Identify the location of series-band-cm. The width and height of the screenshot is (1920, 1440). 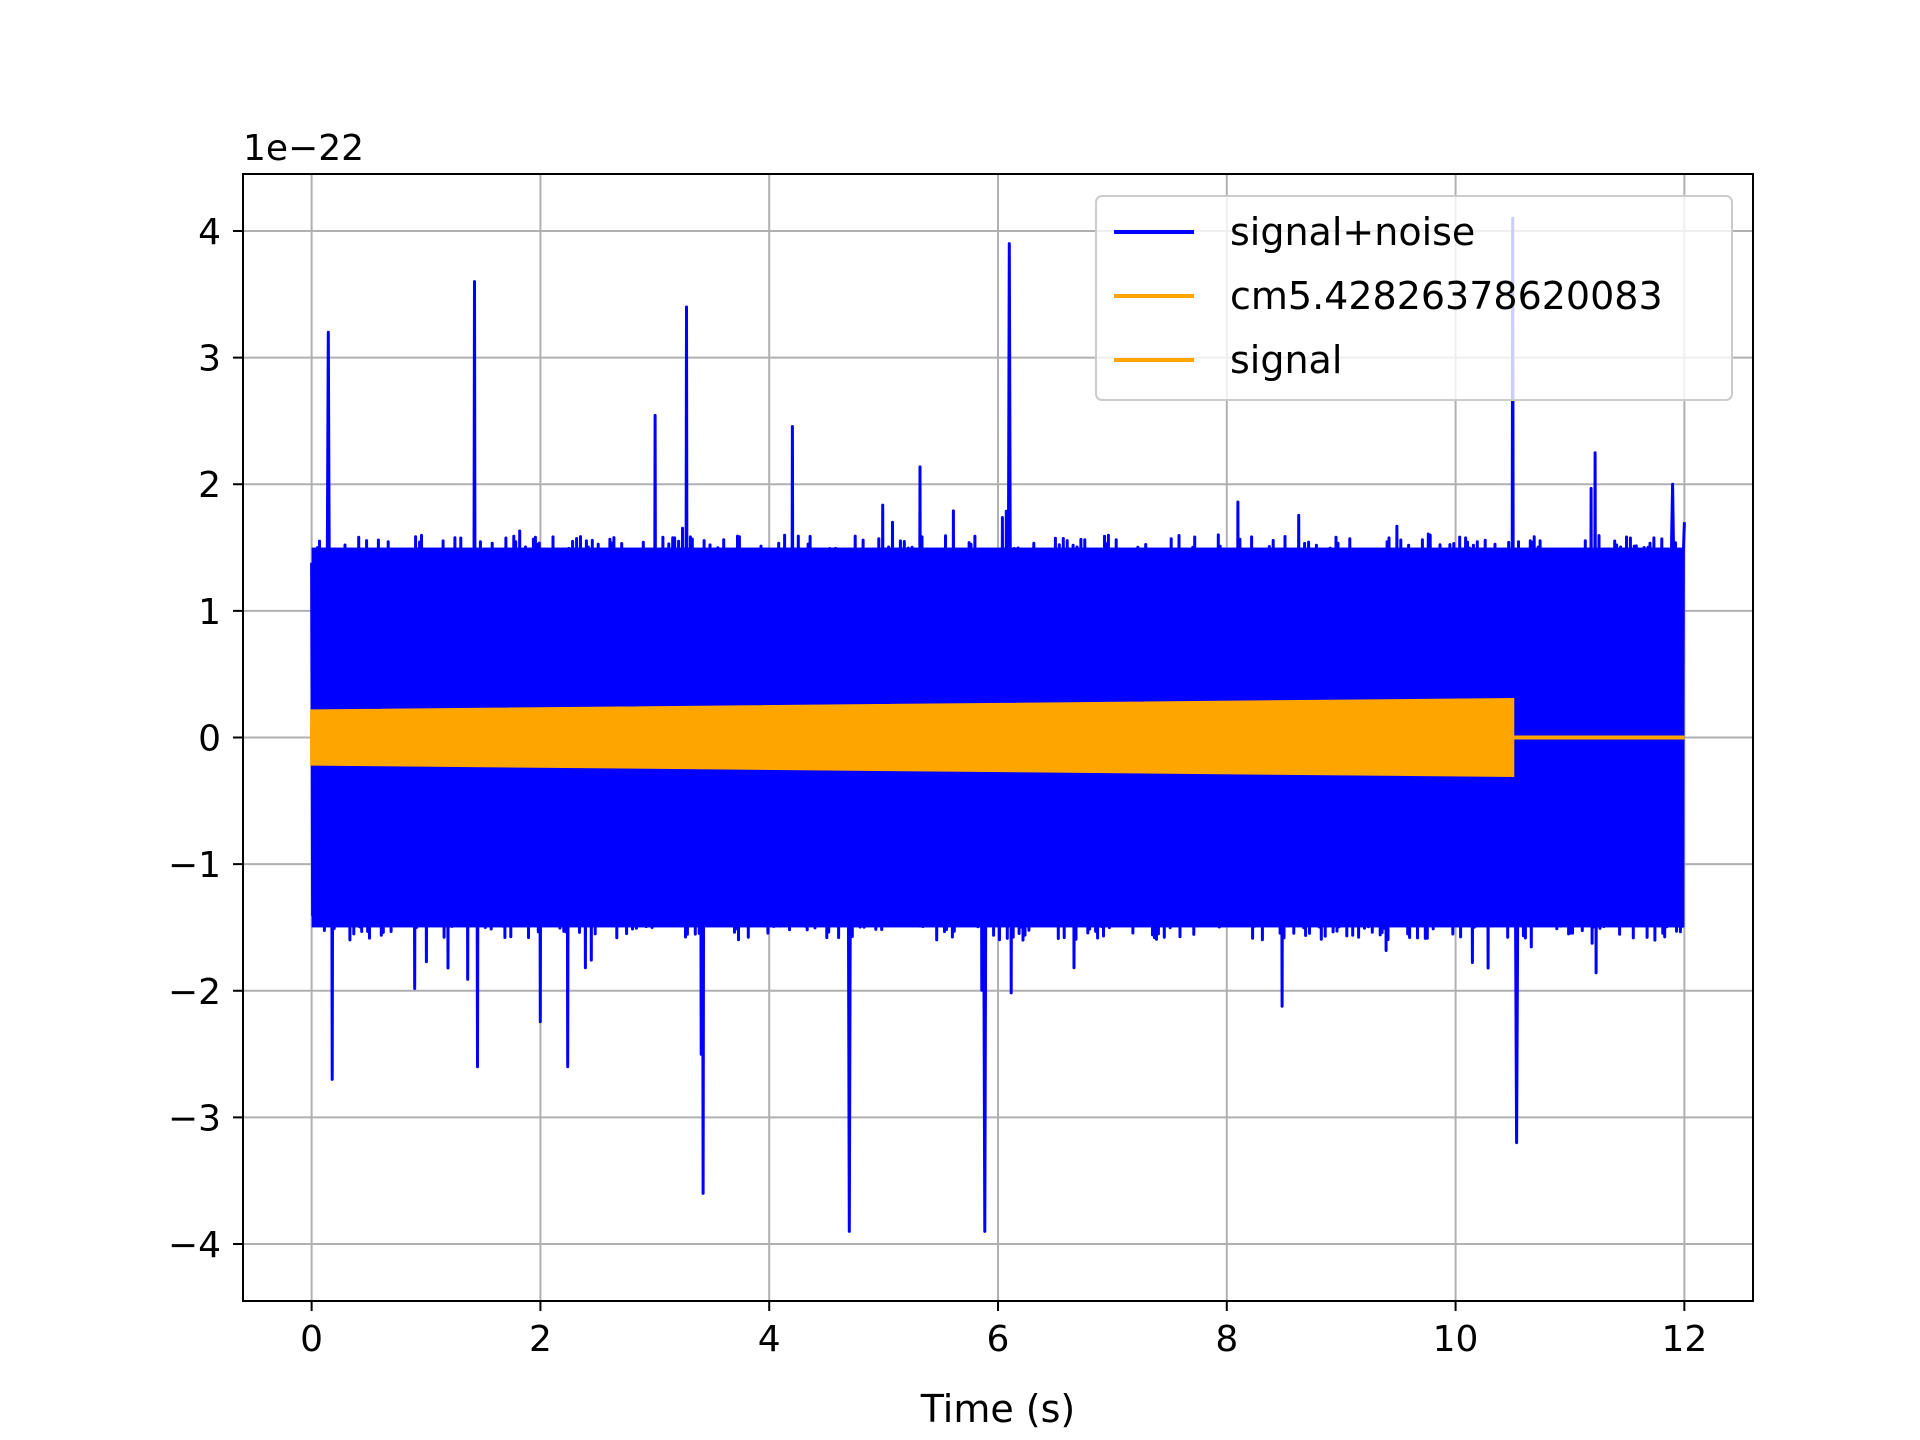
(912, 737).